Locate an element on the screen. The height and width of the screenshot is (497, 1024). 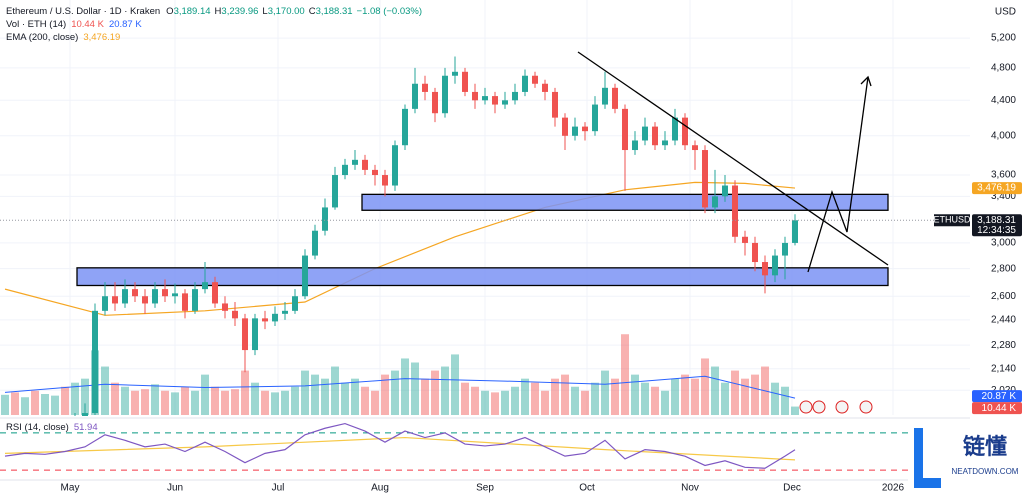
ema-tag-bg is located at coordinates (997, 188).